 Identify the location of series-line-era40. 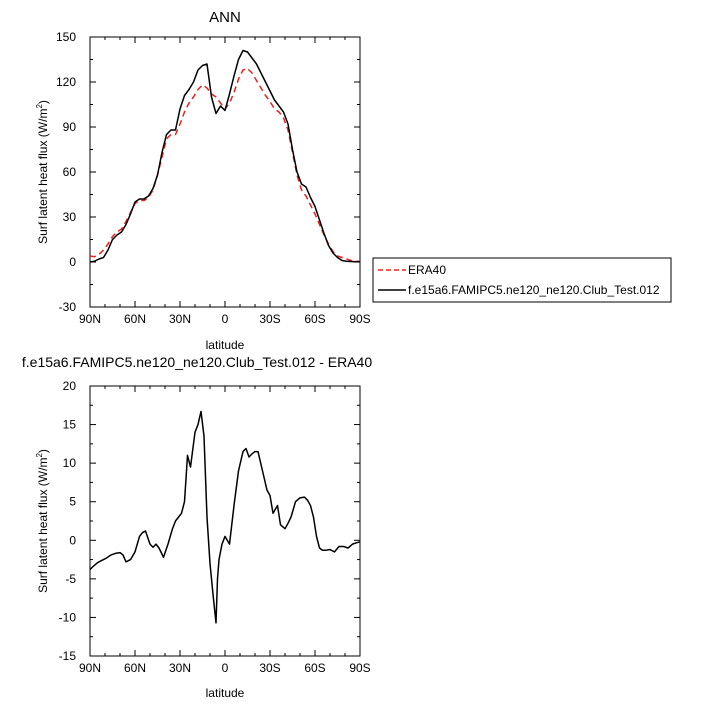
(224, 164).